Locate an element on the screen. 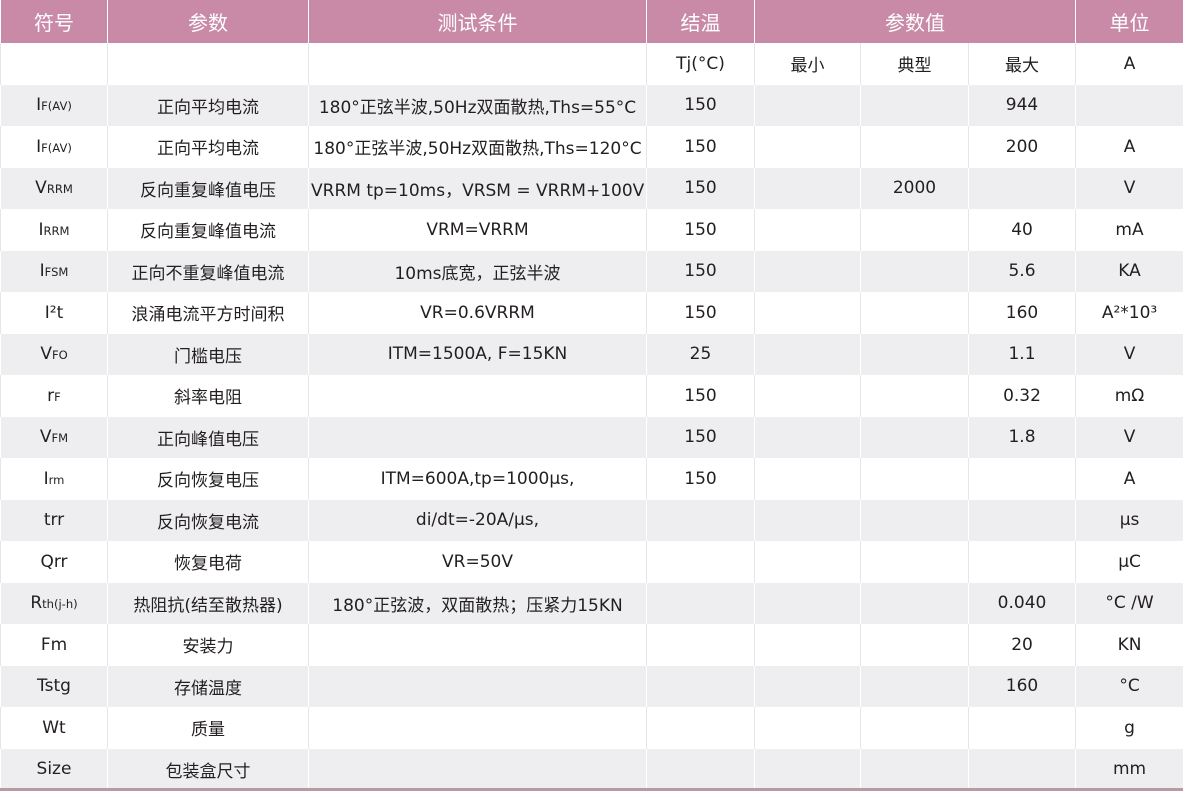 This screenshot has width=1183, height=793. unit-cell: A is located at coordinates (1129, 147).